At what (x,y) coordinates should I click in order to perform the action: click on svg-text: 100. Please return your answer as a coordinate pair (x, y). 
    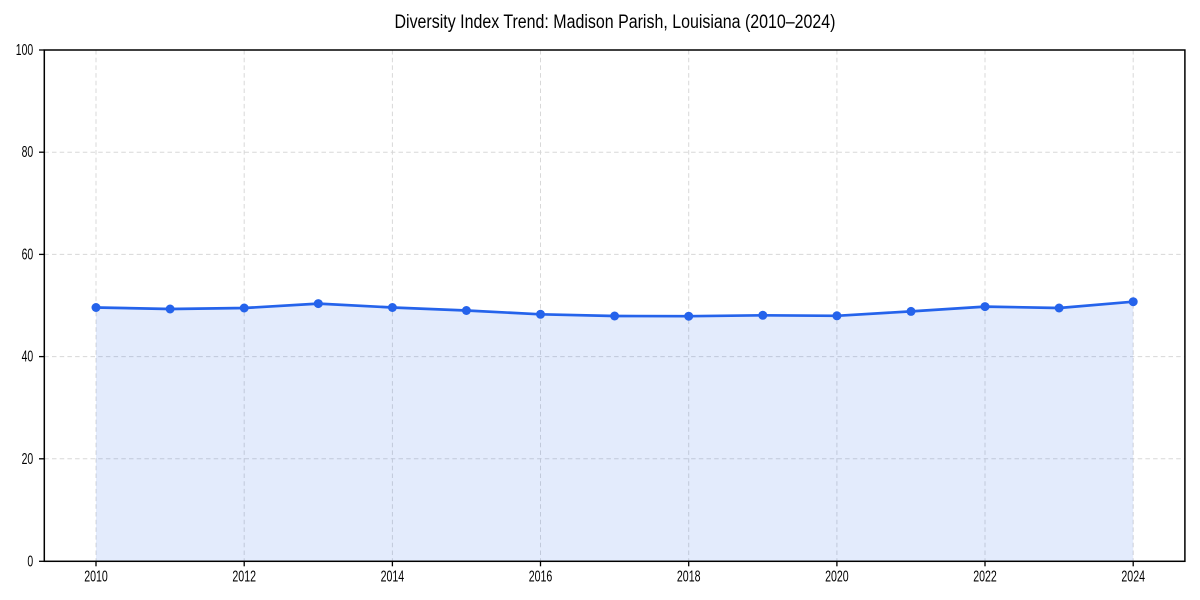
    Looking at the image, I should click on (24, 50).